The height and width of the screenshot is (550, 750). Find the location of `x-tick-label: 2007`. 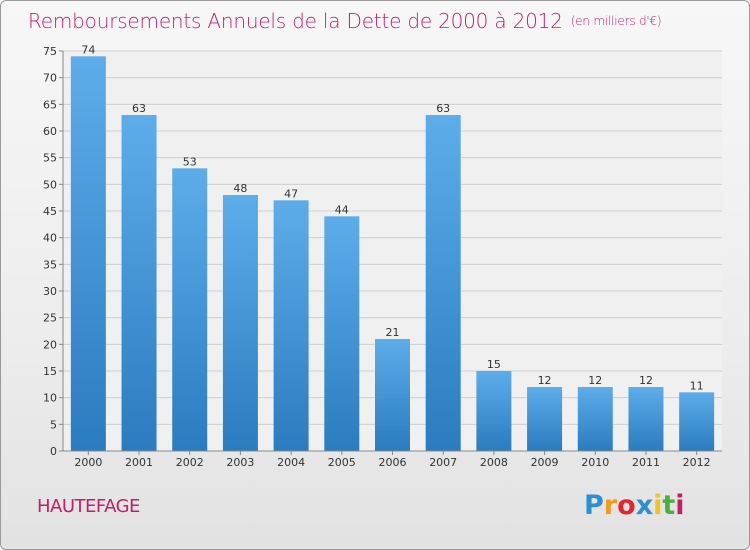

x-tick-label: 2007 is located at coordinates (443, 462).